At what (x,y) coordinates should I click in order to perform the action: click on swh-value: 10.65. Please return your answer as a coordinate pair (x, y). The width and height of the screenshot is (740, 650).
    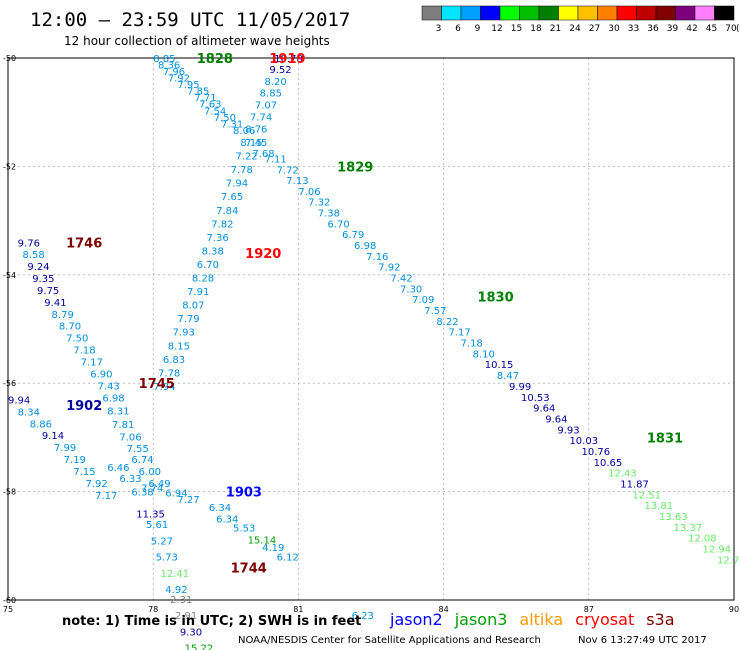
    Looking at the image, I should click on (608, 463).